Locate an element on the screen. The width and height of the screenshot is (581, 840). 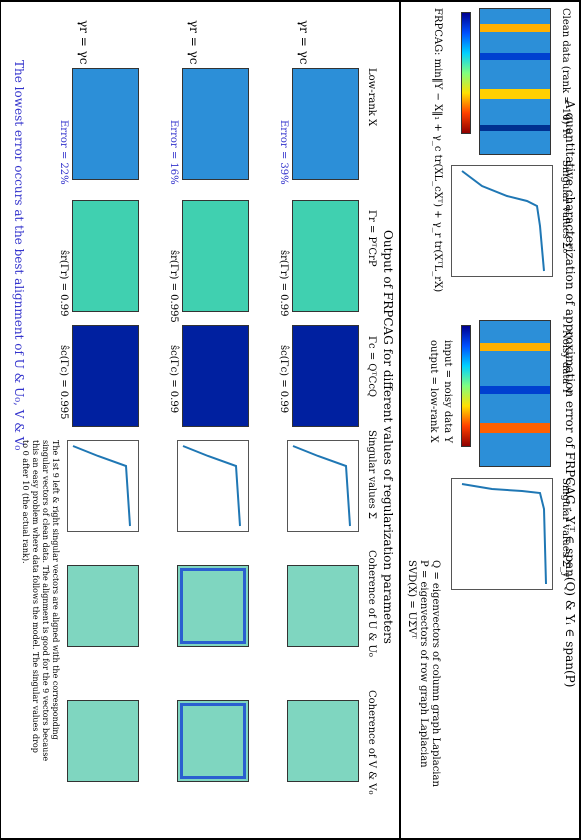
sr-2: ŝr(Γr) = 0.995 is located at coordinates (173, 286).